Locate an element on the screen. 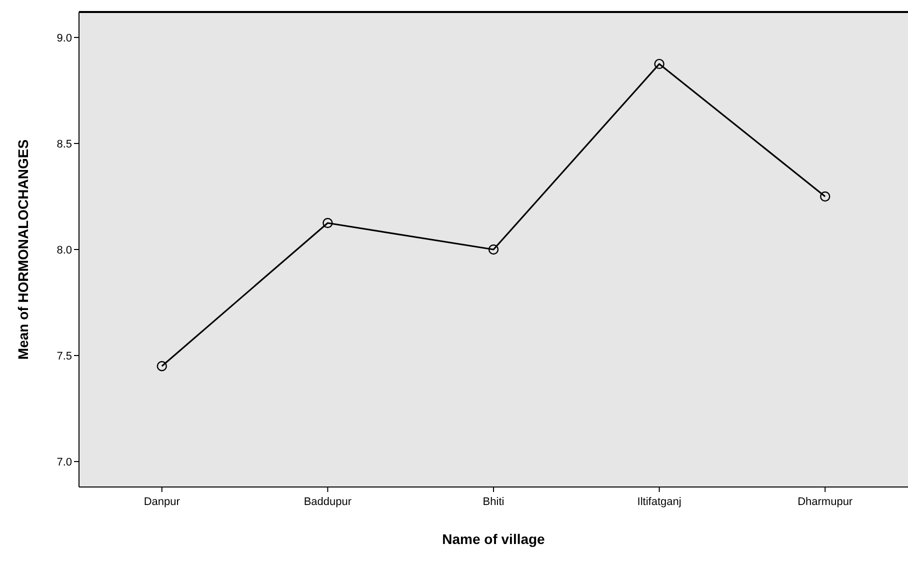 The image size is (908, 564). y-axis-title: Mean of HORMONALOCHANGES is located at coordinates (23, 249).